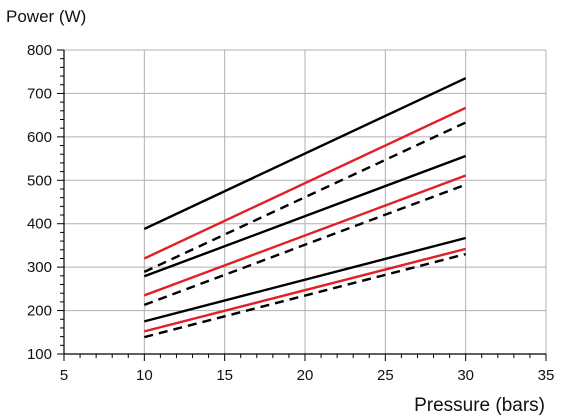  Describe the element at coordinates (39, 50) in the screenshot. I see `y-tick-label-800: 800` at that location.